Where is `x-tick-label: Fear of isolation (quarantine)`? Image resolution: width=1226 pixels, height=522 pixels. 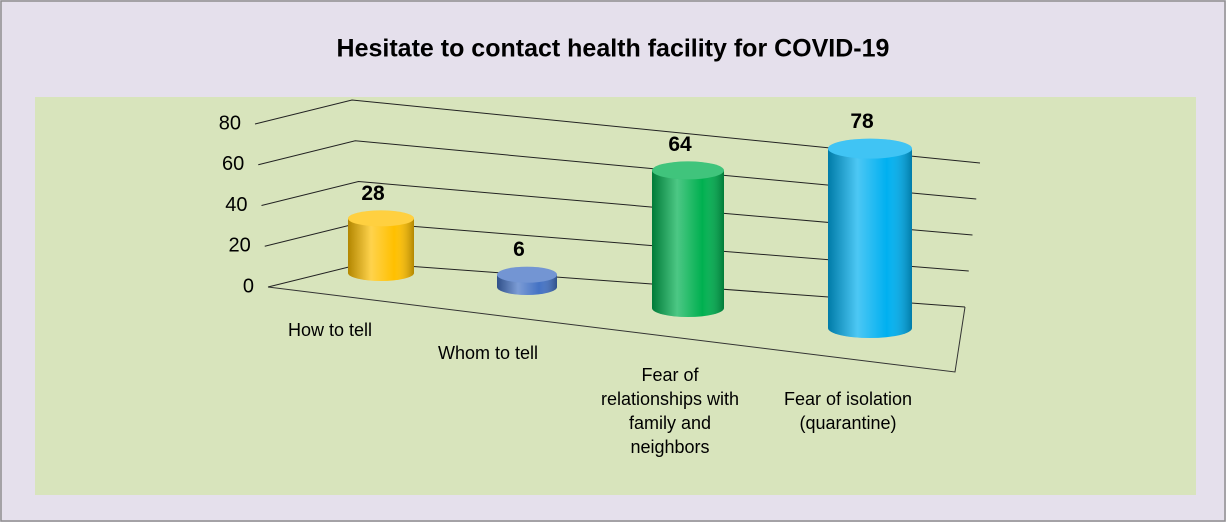
x-tick-label: Fear of isolation (quarantine) is located at coordinates (848, 411).